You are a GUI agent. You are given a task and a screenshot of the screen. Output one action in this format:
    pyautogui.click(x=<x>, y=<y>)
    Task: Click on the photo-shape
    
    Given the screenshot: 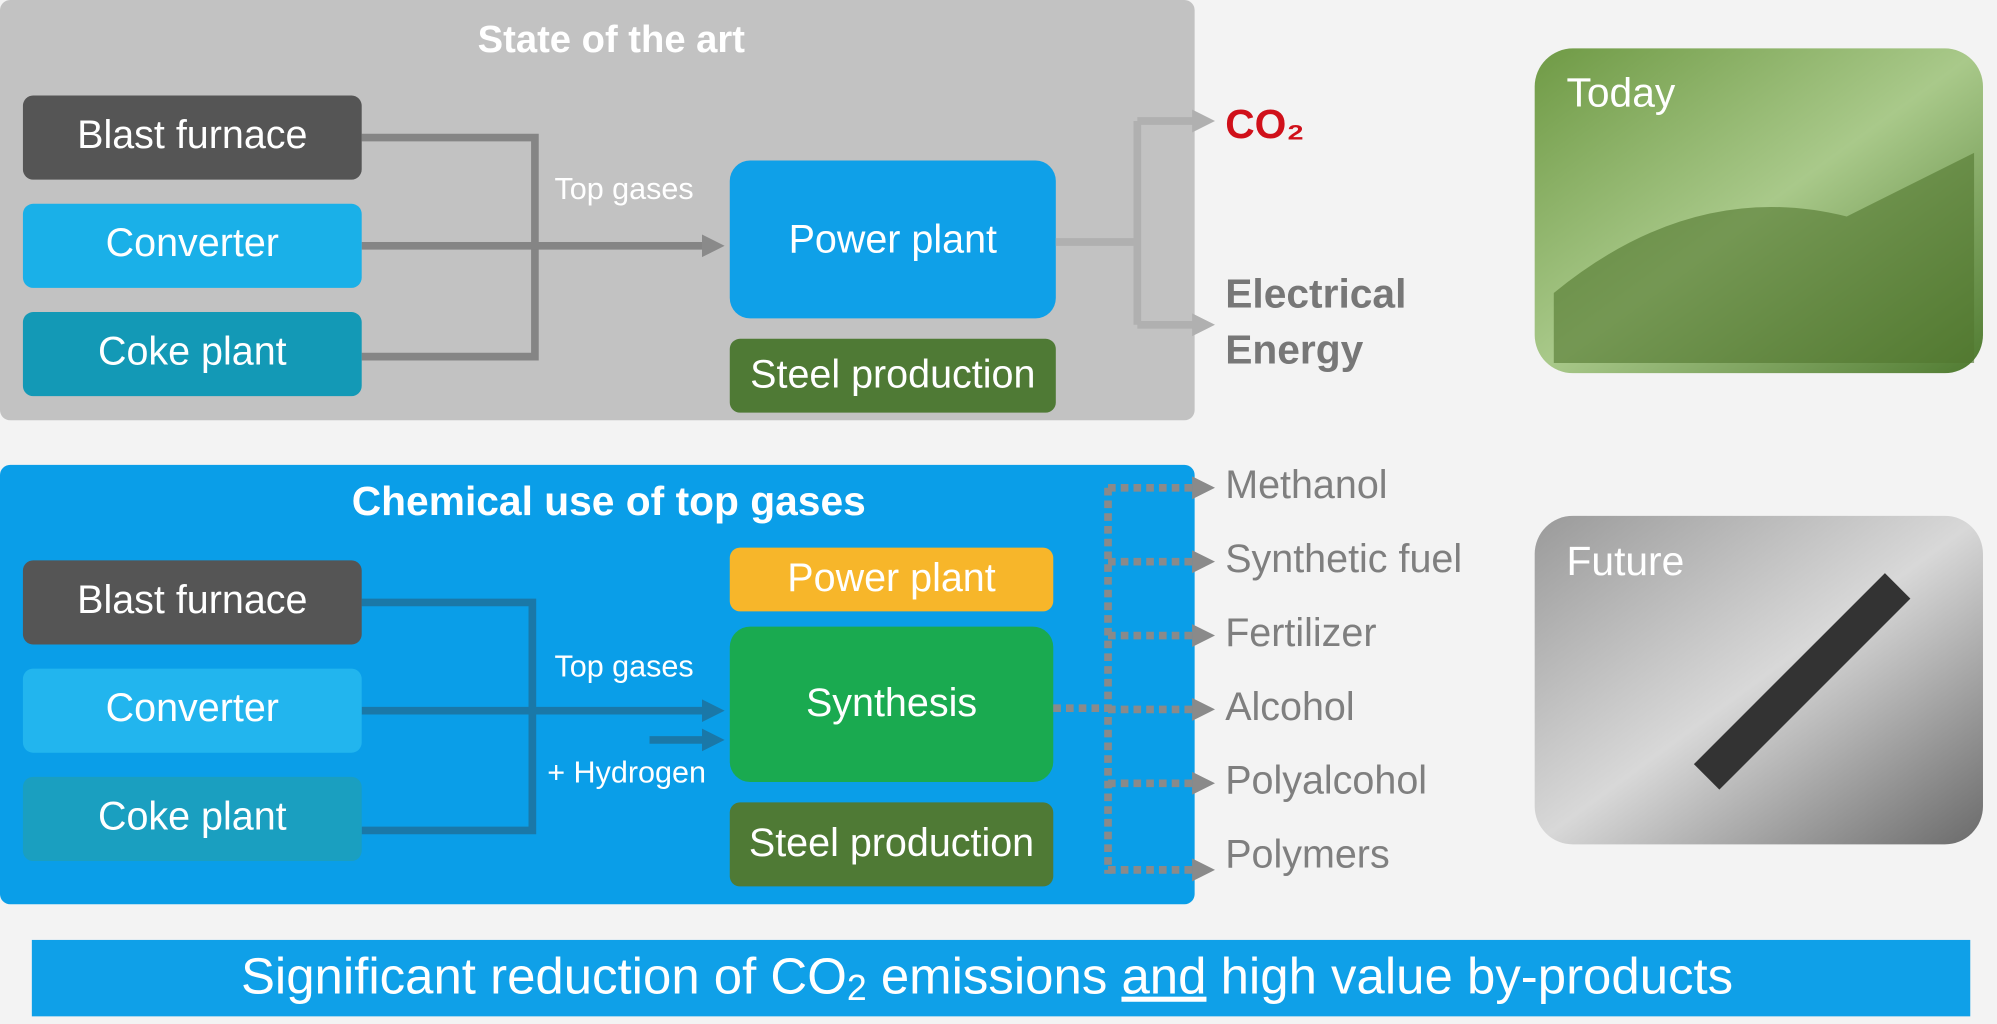 What is the action you would take?
    pyautogui.click(x=1802, y=681)
    